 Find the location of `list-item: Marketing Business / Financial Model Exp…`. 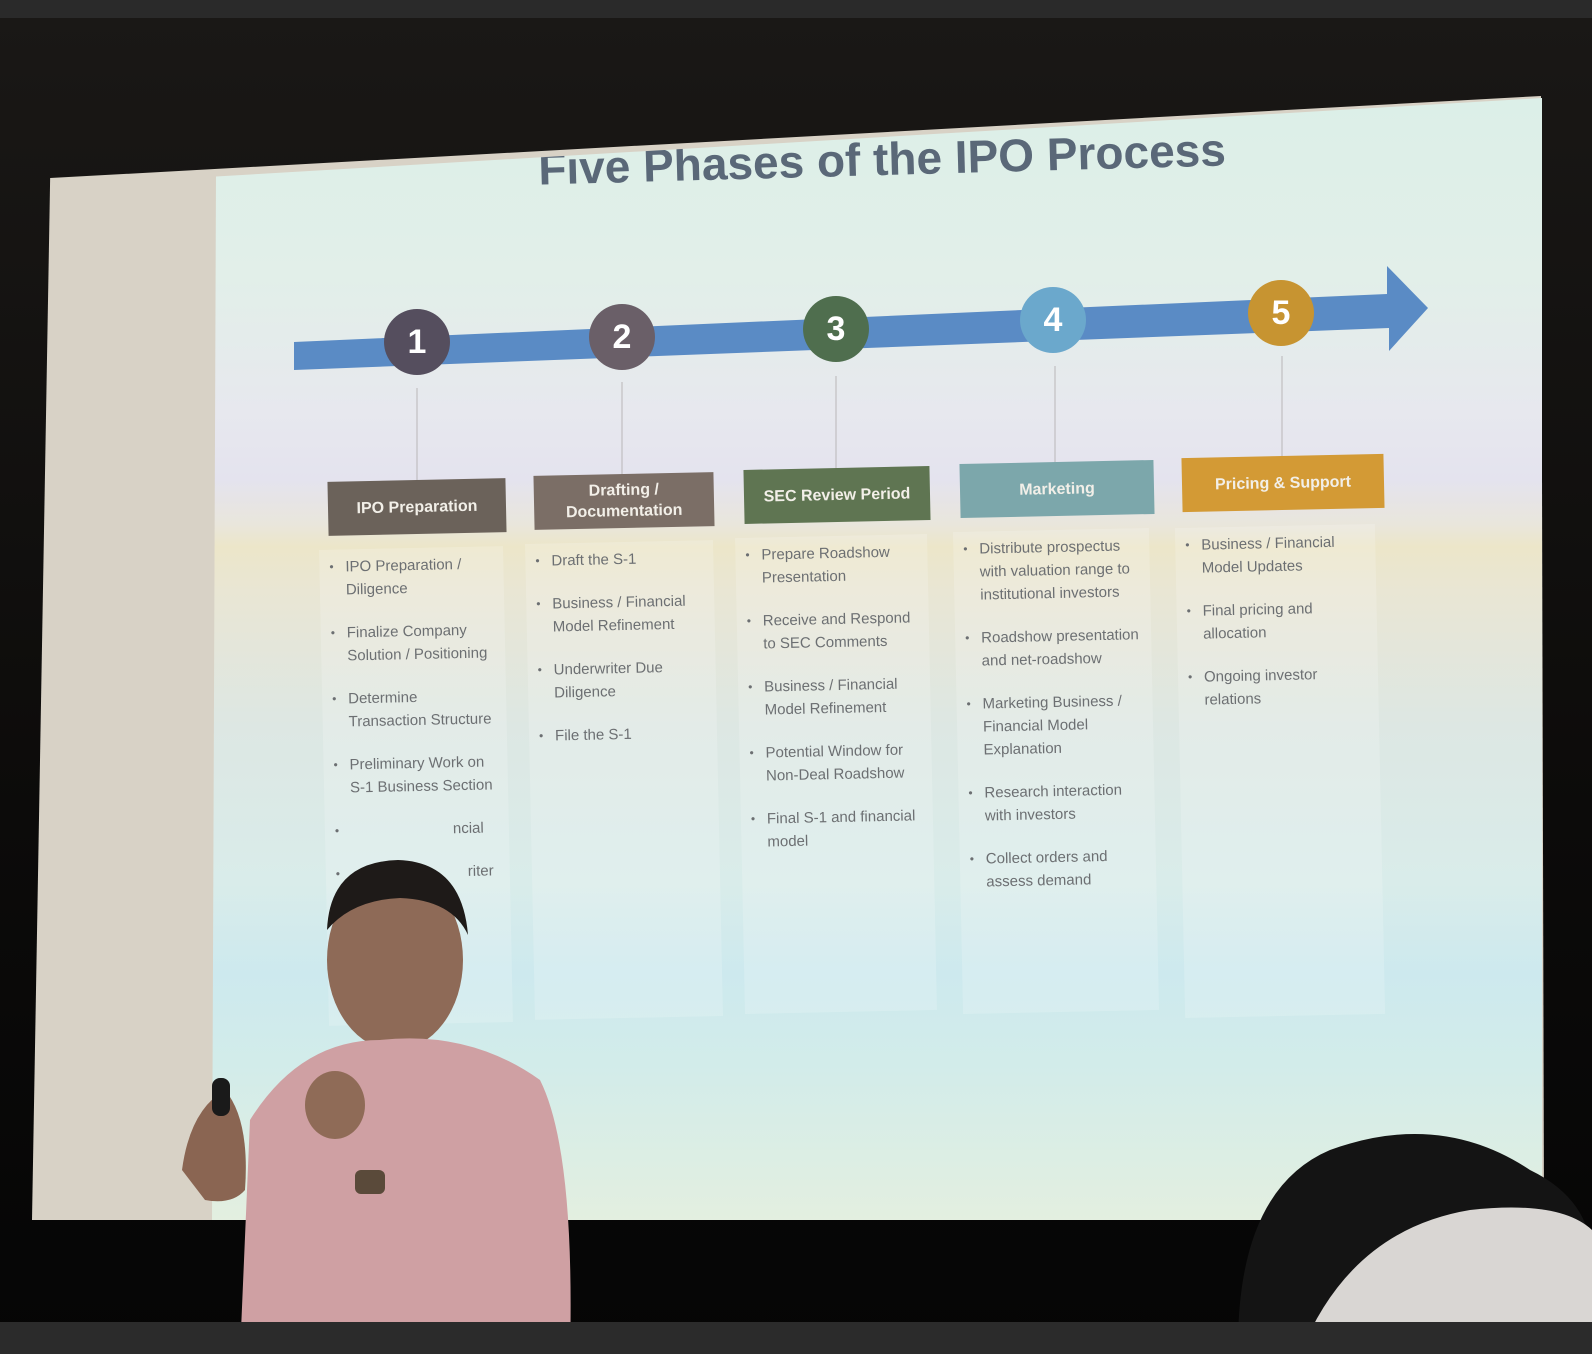

list-item: Marketing Business / Financial Model Exp… is located at coordinates (1054, 725).